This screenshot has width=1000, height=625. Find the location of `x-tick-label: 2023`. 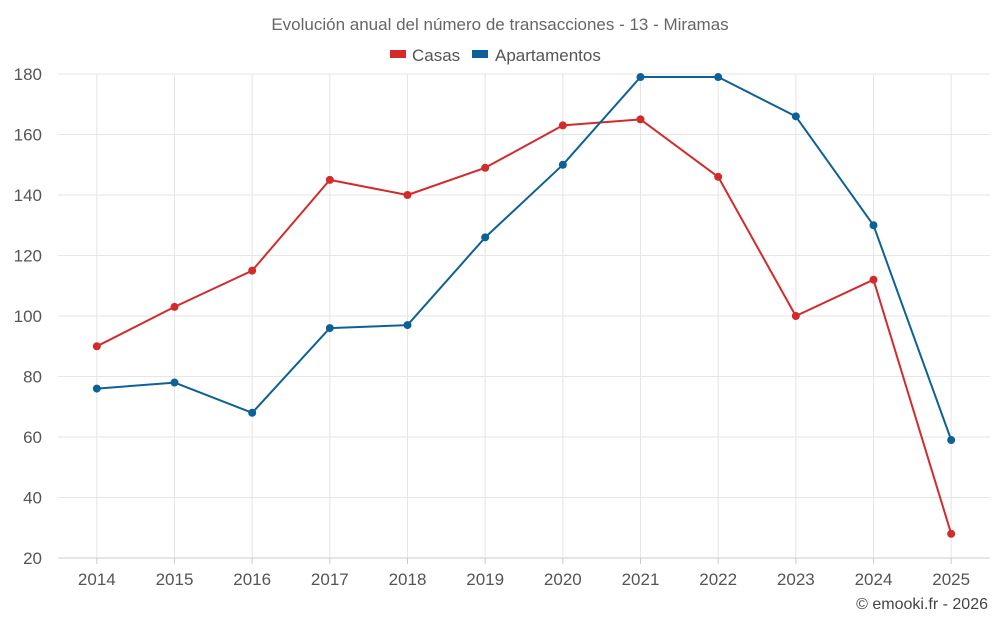

x-tick-label: 2023 is located at coordinates (796, 579).